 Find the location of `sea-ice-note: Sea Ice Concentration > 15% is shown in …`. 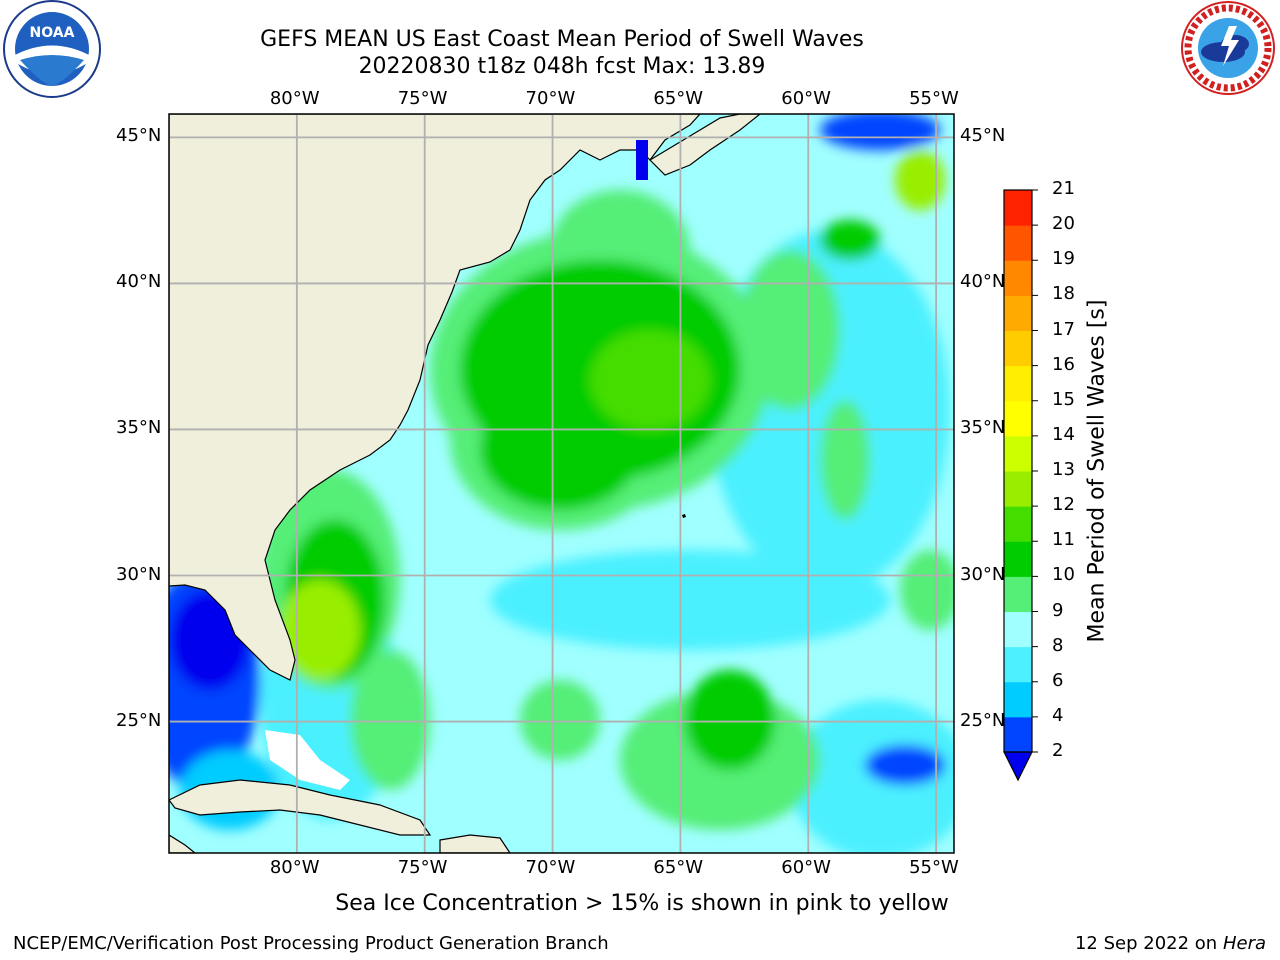

sea-ice-note: Sea Ice Concentration > 15% is shown in … is located at coordinates (642, 903).